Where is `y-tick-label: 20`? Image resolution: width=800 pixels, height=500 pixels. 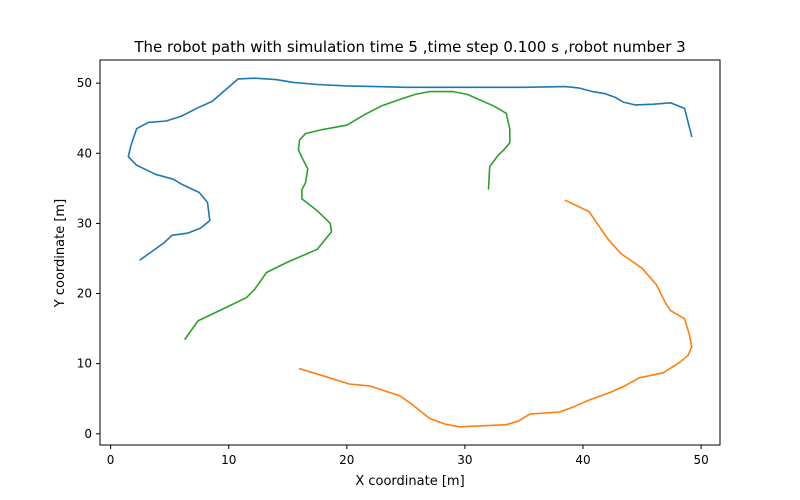 y-tick-label: 20 is located at coordinates (84, 294).